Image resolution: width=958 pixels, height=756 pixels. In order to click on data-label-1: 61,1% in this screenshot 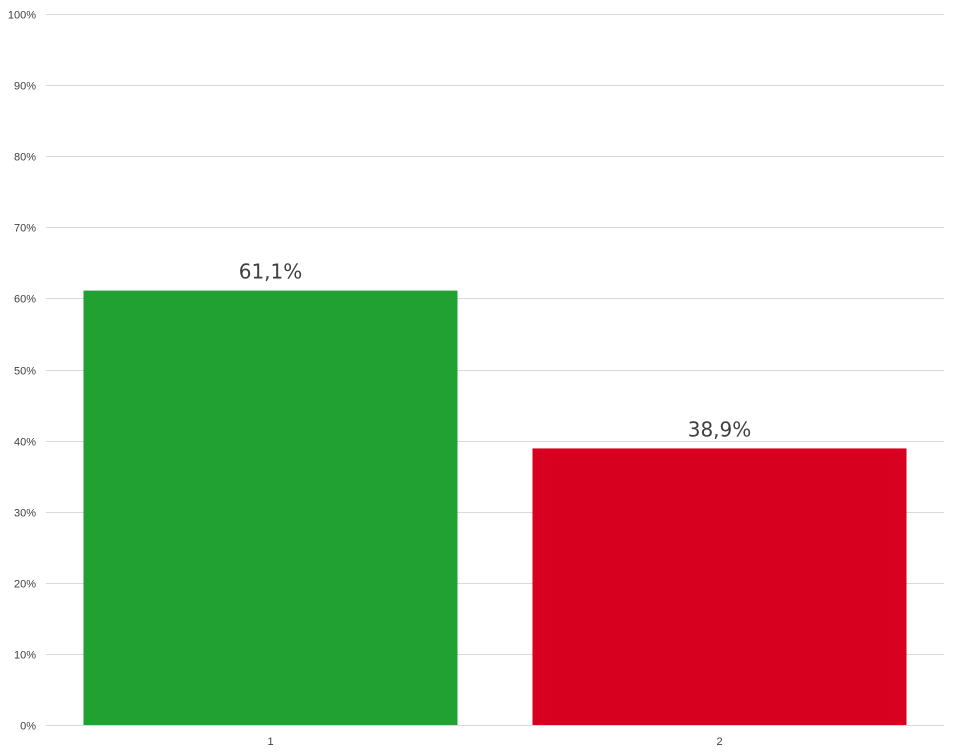, I will do `click(271, 272)`.